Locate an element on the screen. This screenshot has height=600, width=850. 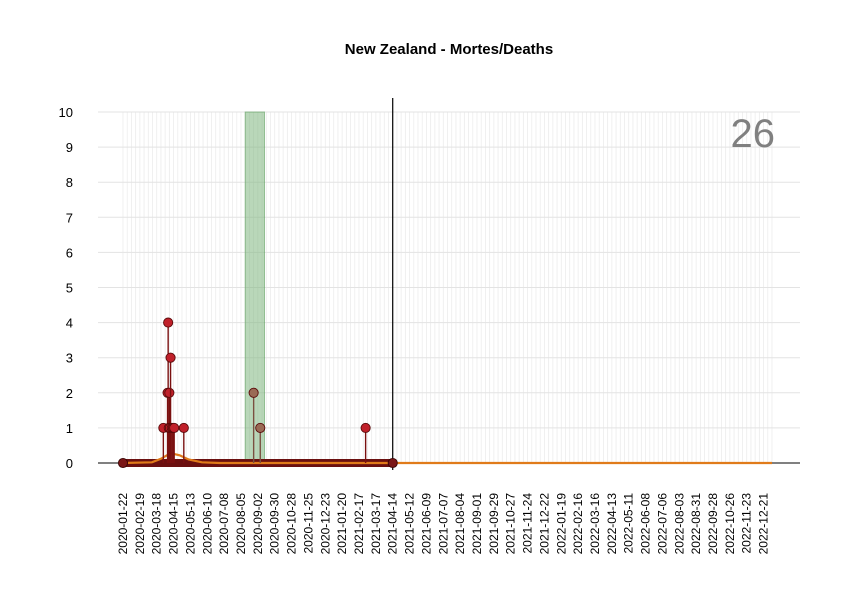
shaded-period-region is located at coordinates (254, 287).